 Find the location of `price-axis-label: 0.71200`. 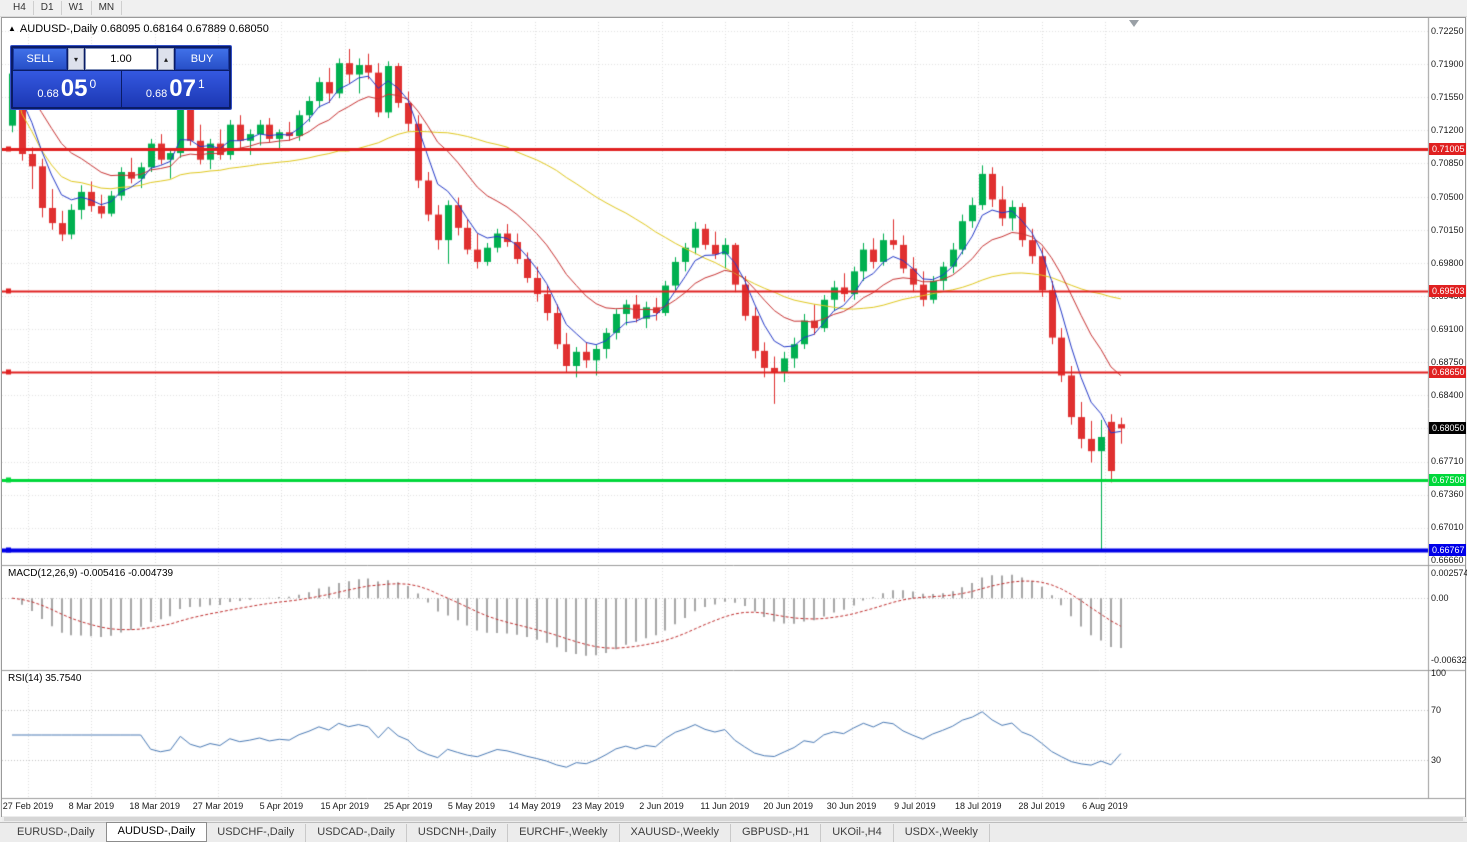

price-axis-label: 0.71200 is located at coordinates (1447, 130).